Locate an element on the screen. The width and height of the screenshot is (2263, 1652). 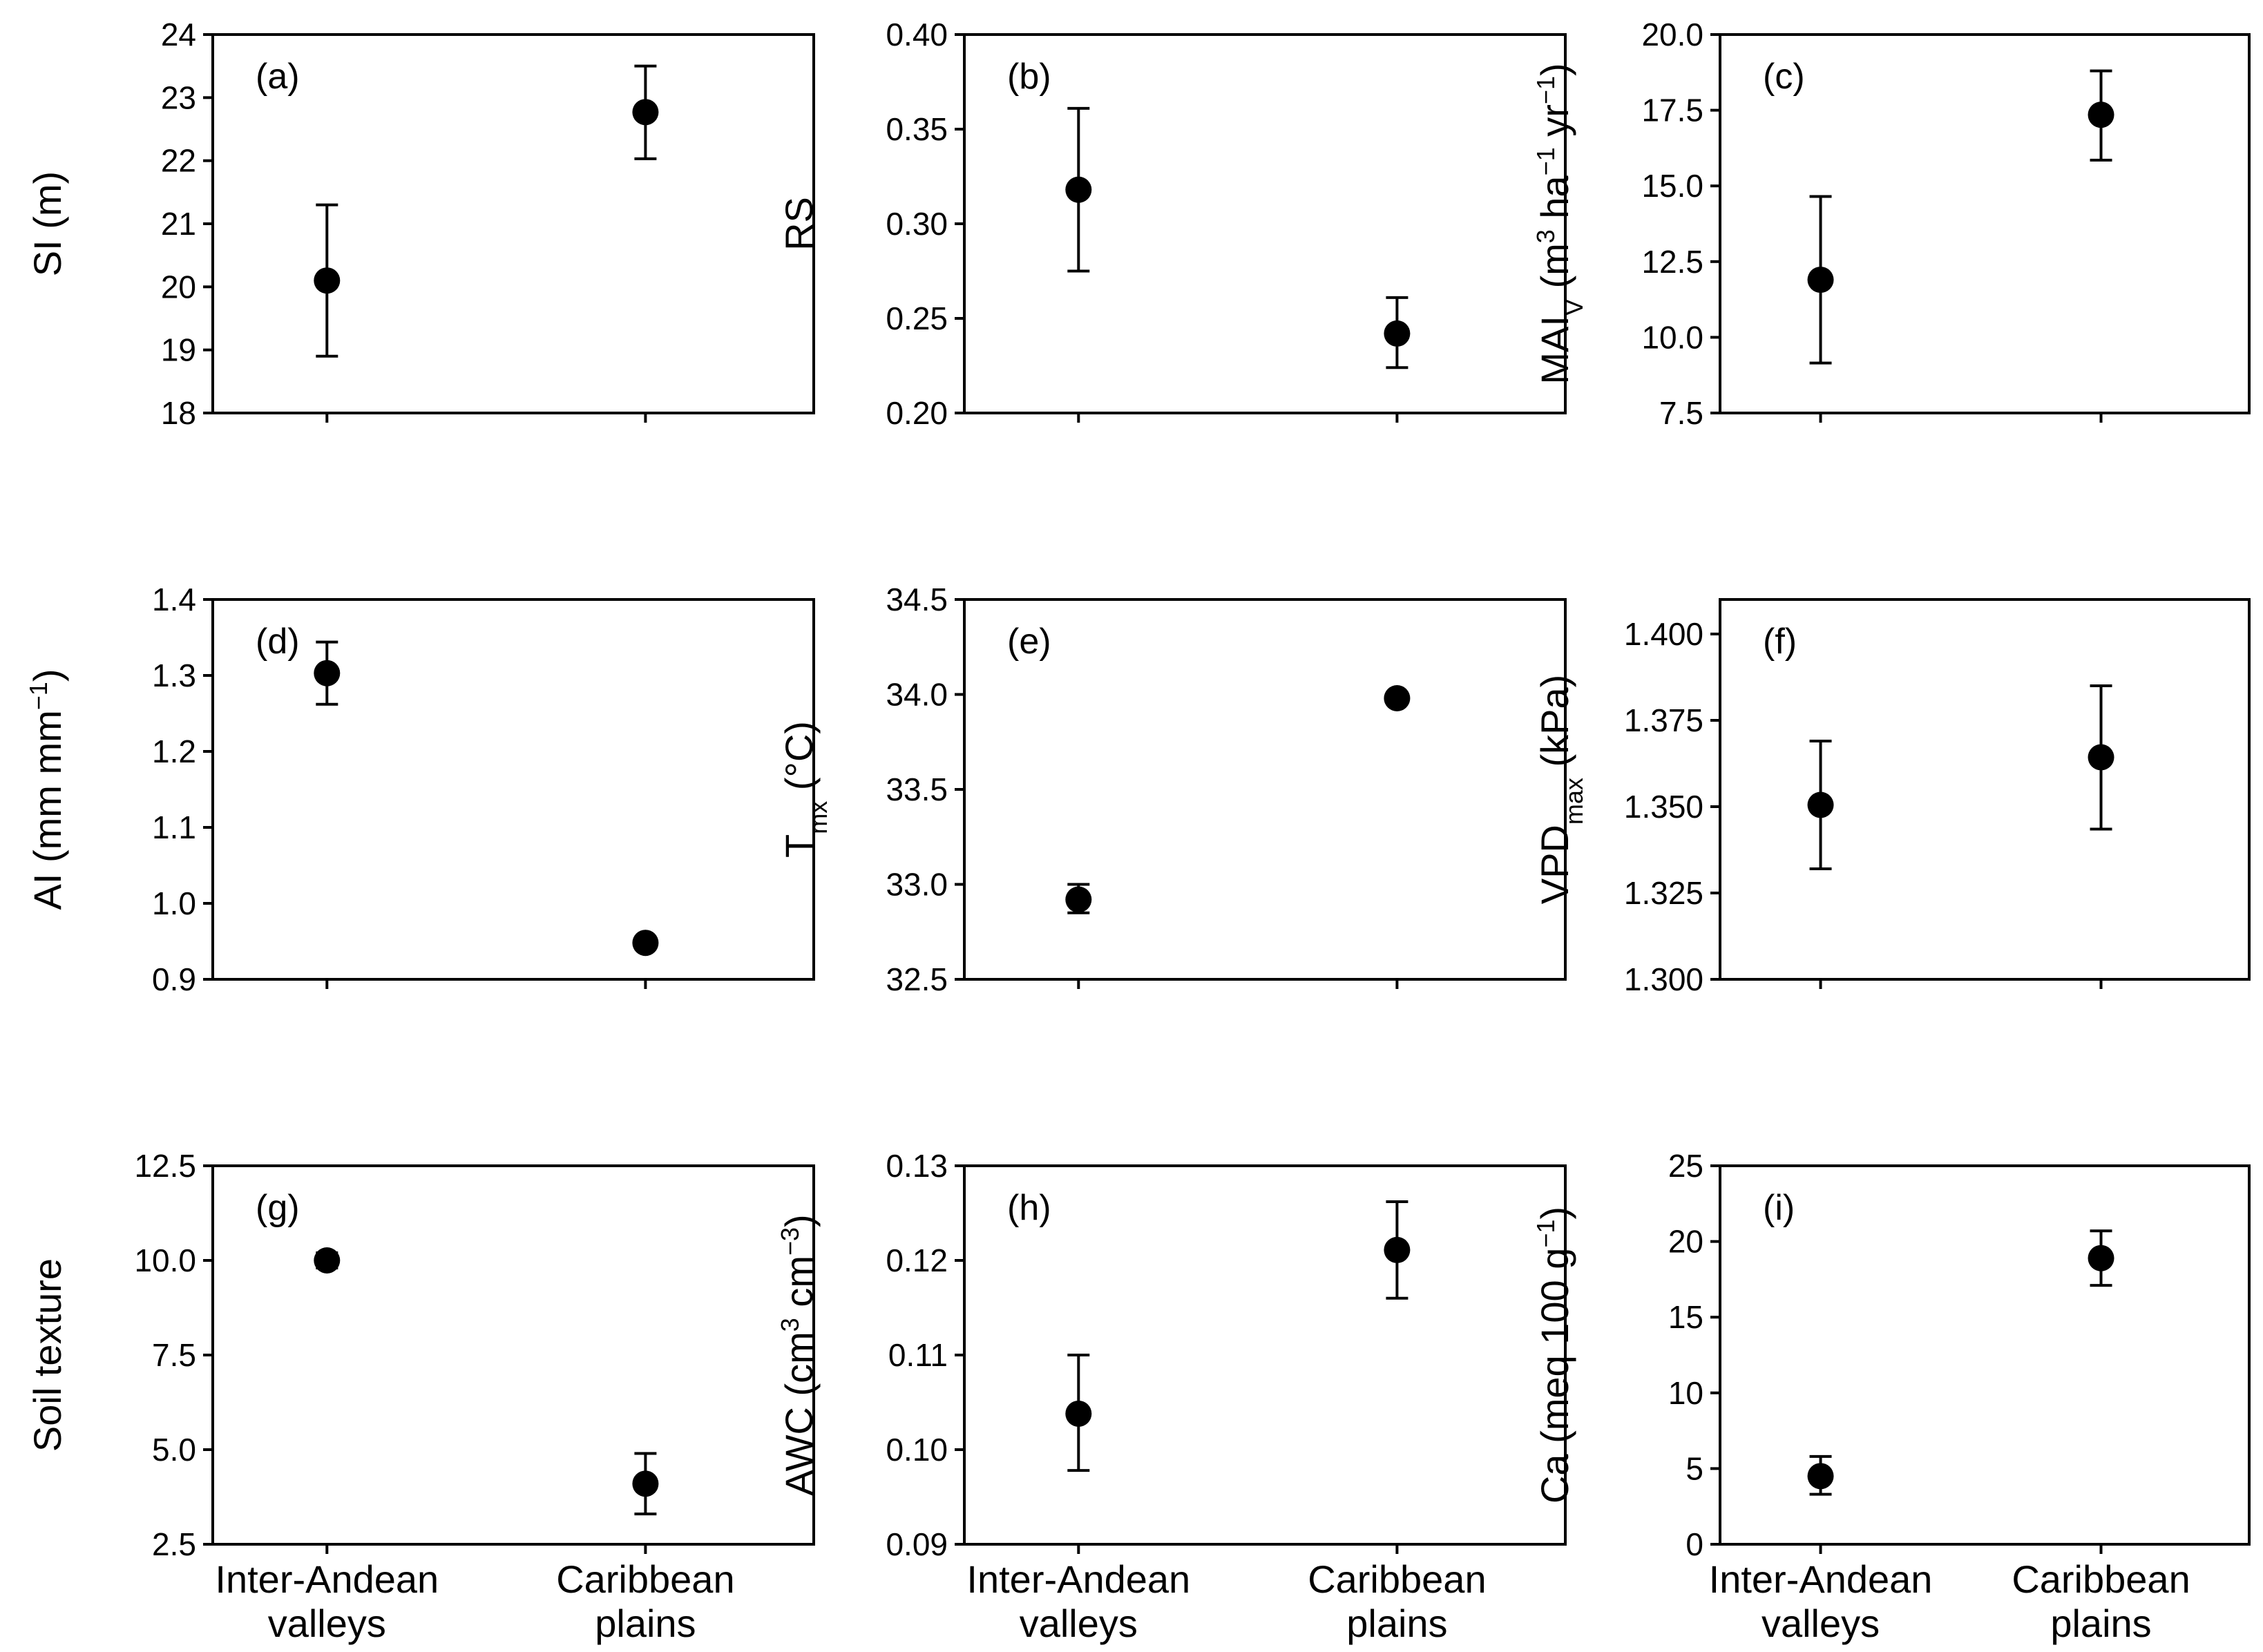
y-tick-label: 34.5 is located at coordinates (917, 599).